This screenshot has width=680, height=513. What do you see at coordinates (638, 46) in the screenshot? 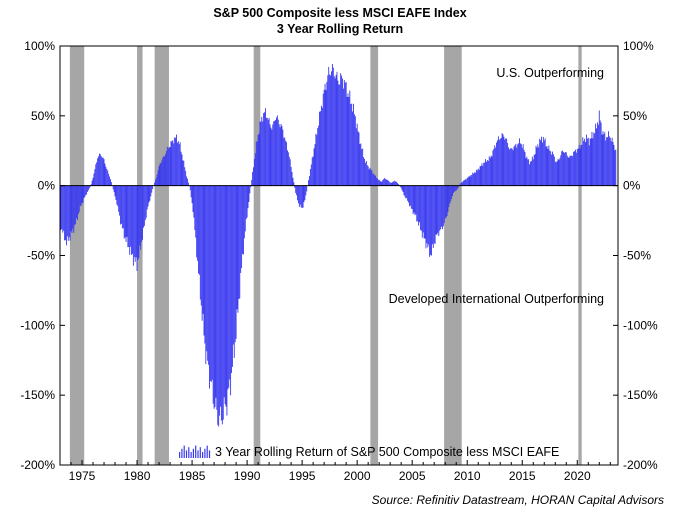
I see `y-tick-label-right: 100%` at bounding box center [638, 46].